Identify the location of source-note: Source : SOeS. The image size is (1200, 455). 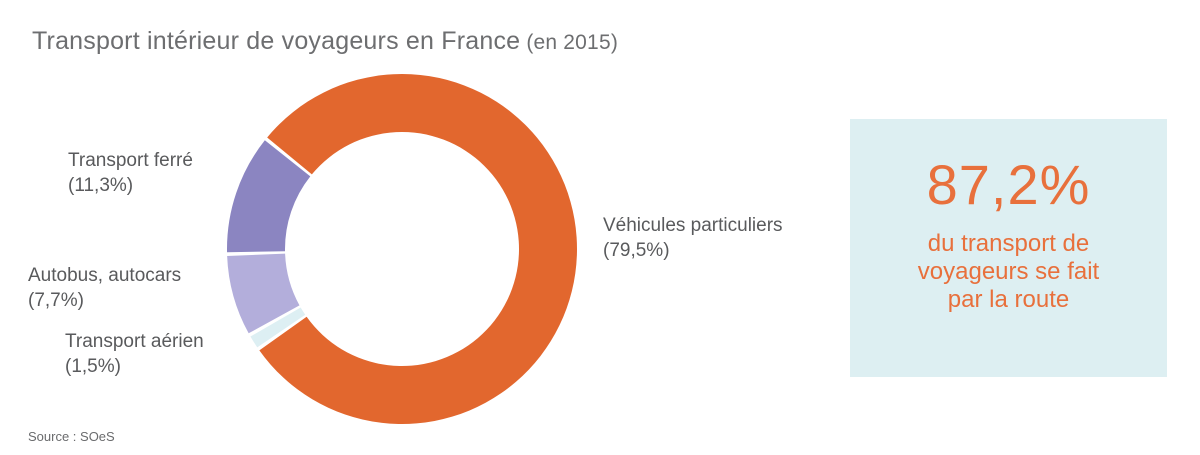
(71, 436).